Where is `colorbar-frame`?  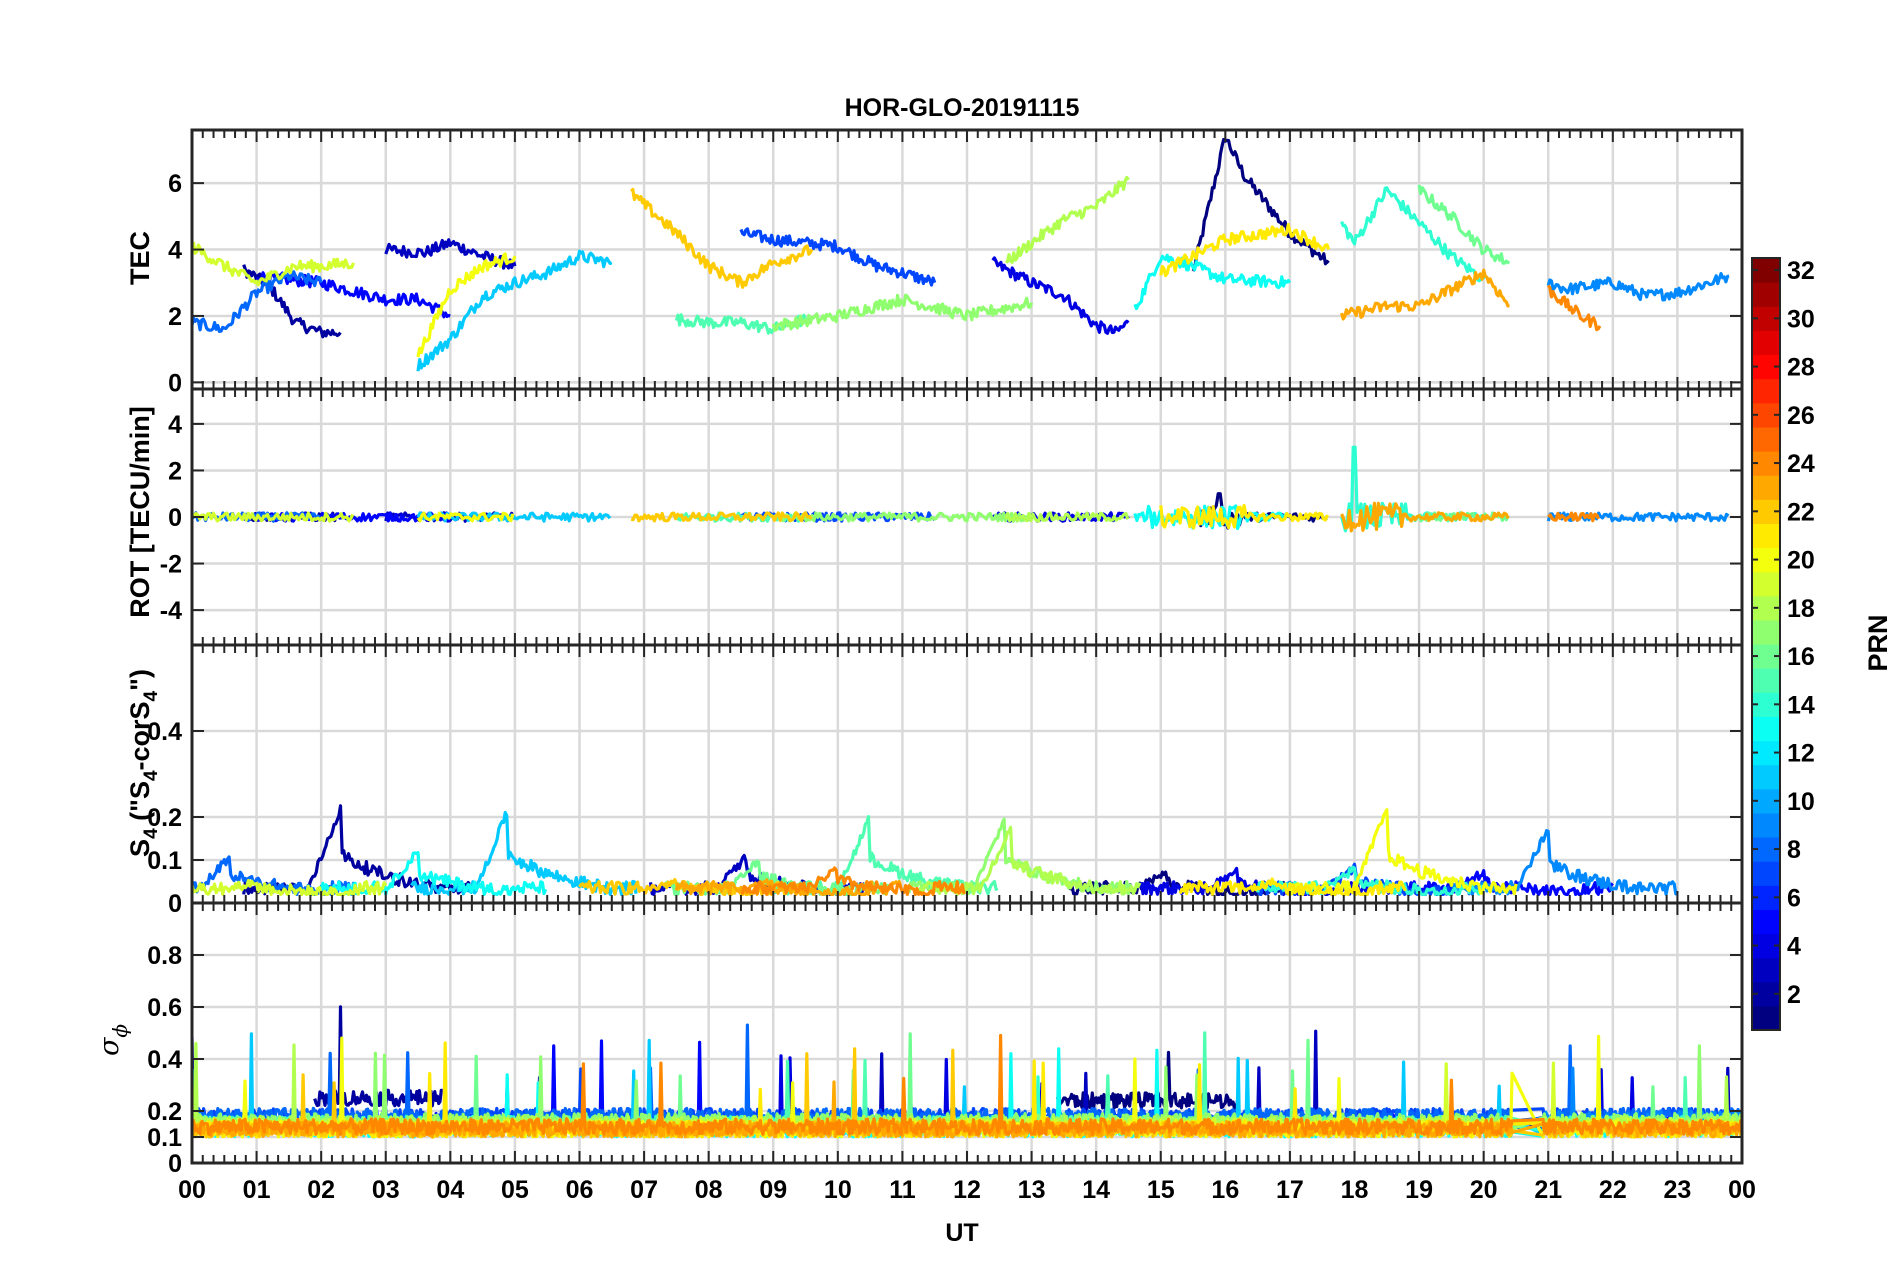
colorbar-frame is located at coordinates (1766, 644).